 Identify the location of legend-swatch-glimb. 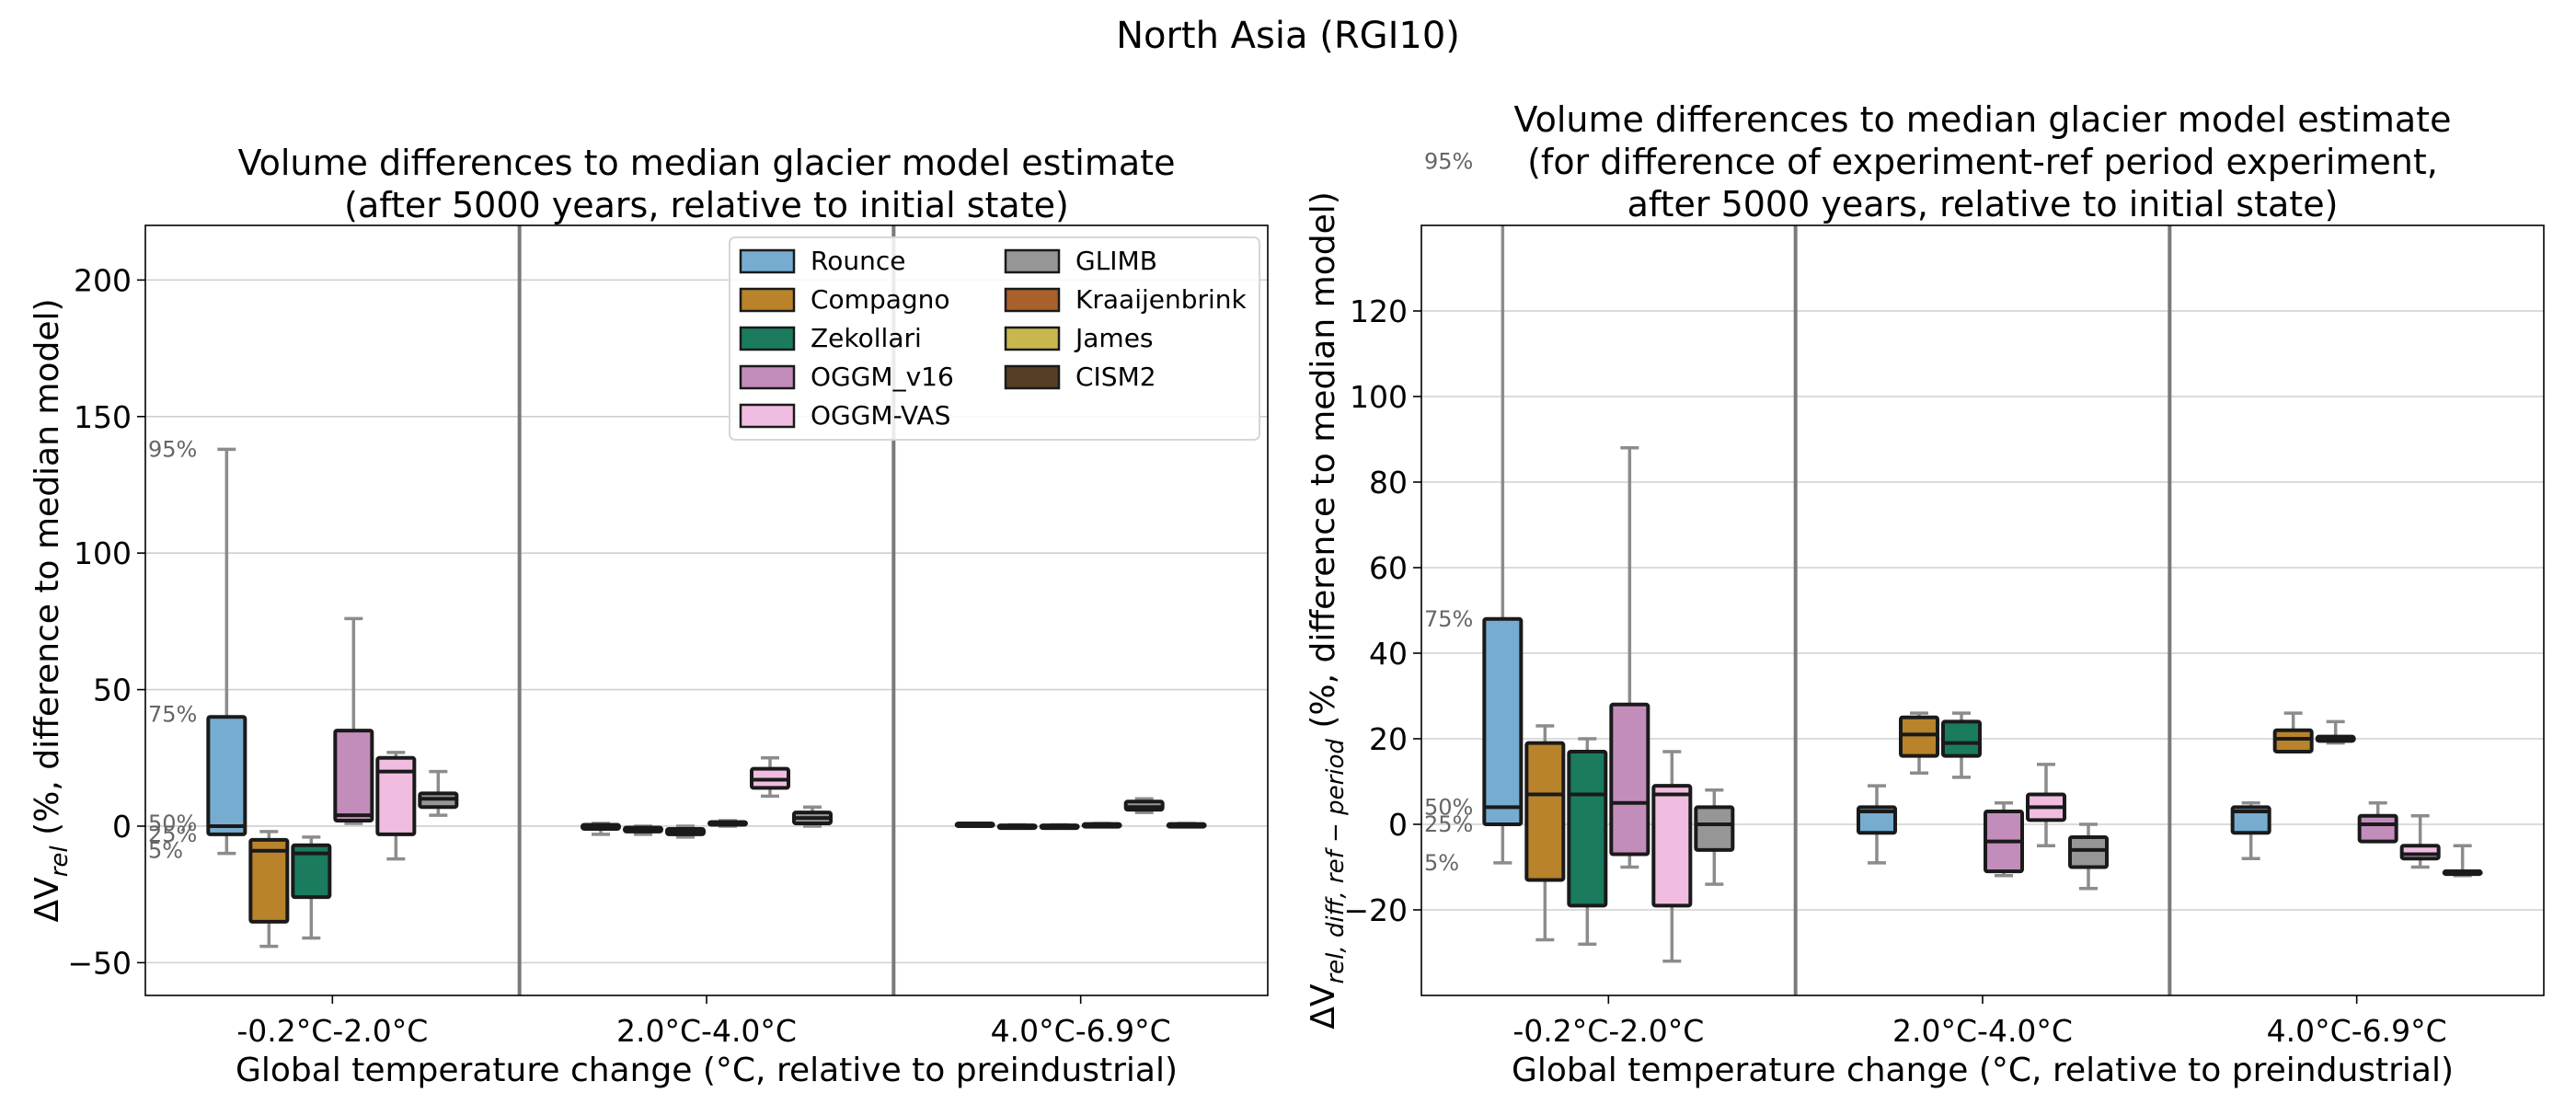
(1032, 261).